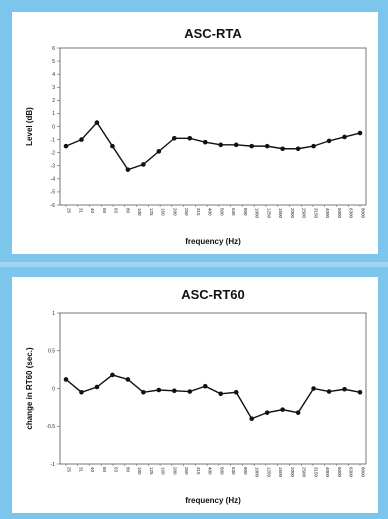 This screenshot has width=388, height=519. What do you see at coordinates (51, 352) in the screenshot?
I see `y-tick-label: 0.5` at bounding box center [51, 352].